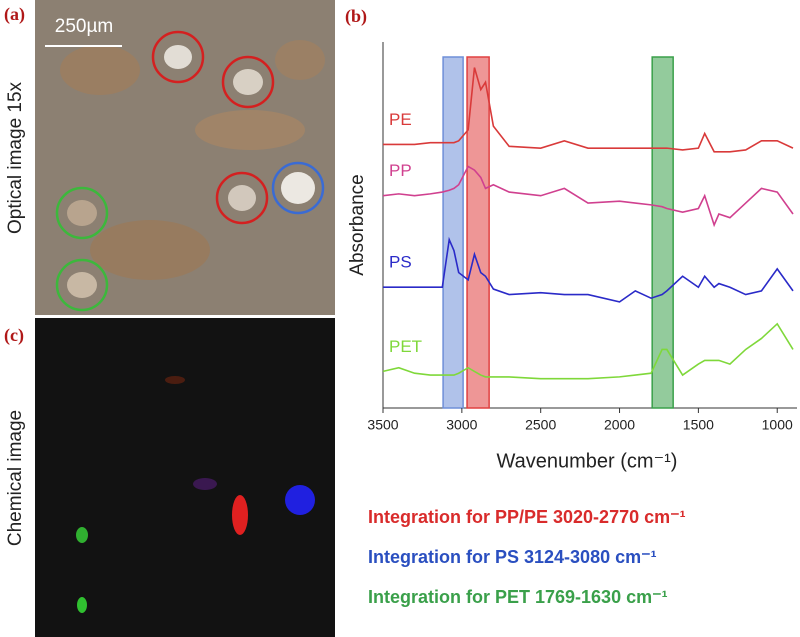 The image size is (800, 637). What do you see at coordinates (619, 425) in the screenshot?
I see `x-tick-label: 2000` at bounding box center [619, 425].